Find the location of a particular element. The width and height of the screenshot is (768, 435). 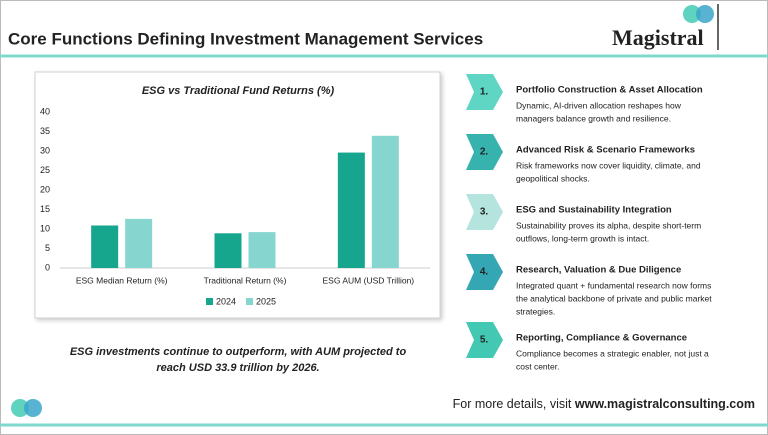

item-number: 4. is located at coordinates (484, 272).